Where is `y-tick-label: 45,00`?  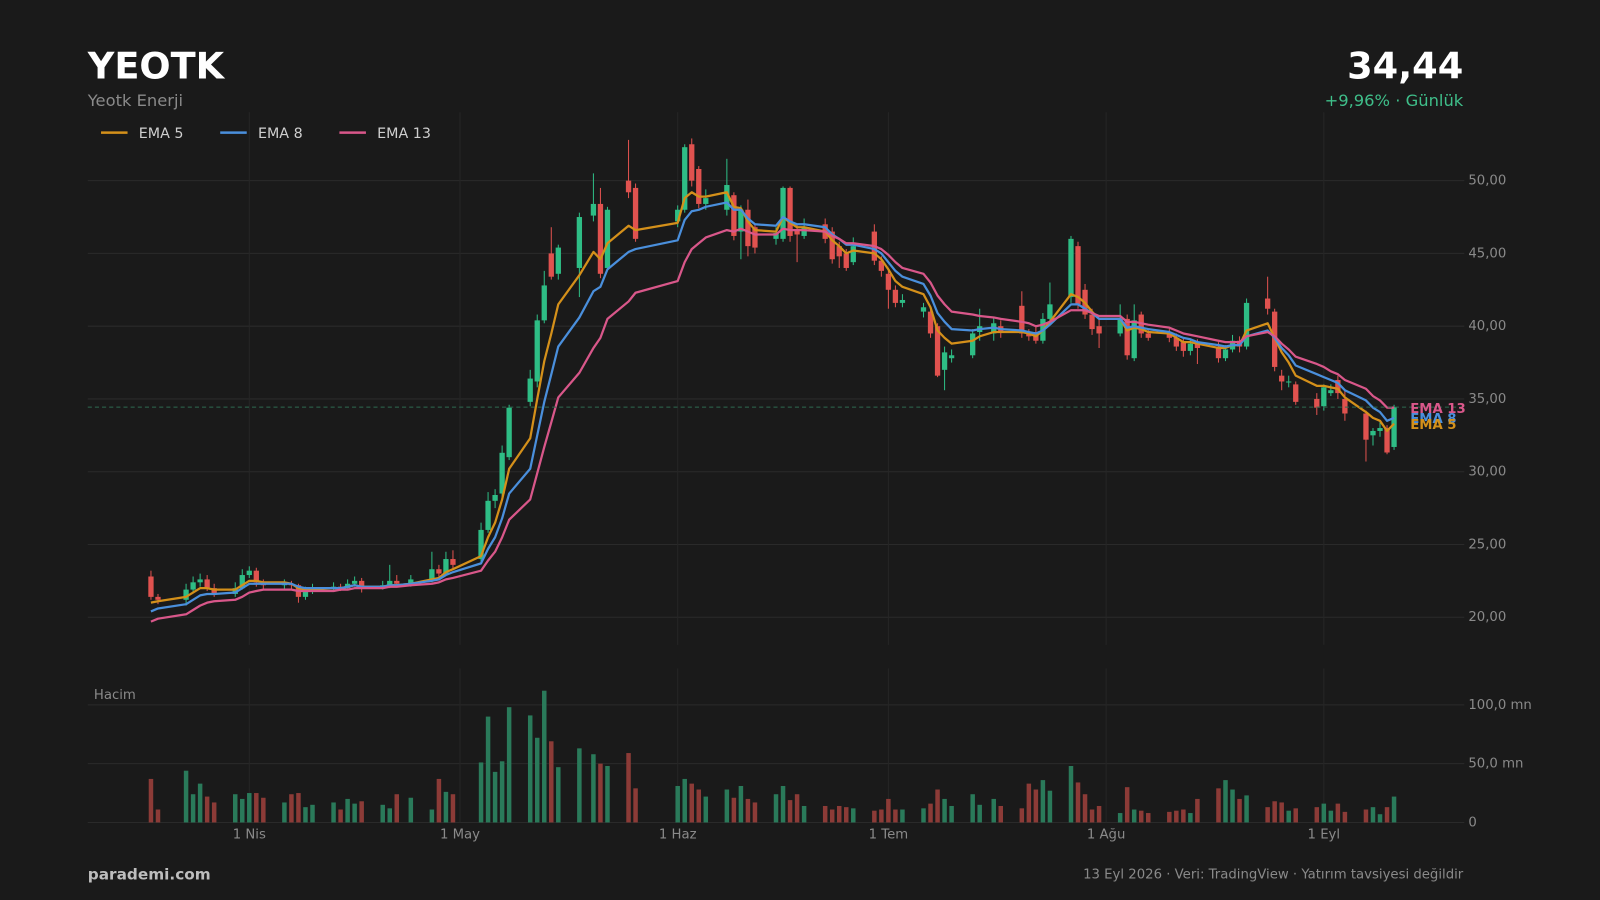 y-tick-label: 45,00 is located at coordinates (1487, 253).